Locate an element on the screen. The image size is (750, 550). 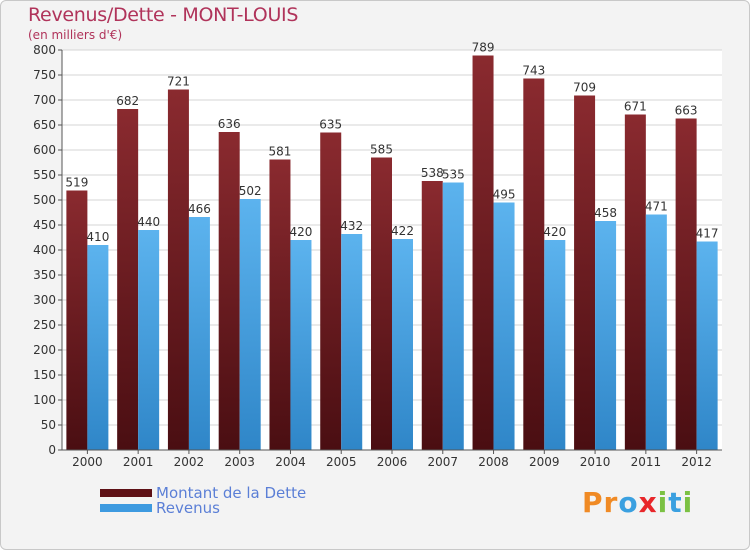
revenus-value-label: 471 is located at coordinates (656, 207).